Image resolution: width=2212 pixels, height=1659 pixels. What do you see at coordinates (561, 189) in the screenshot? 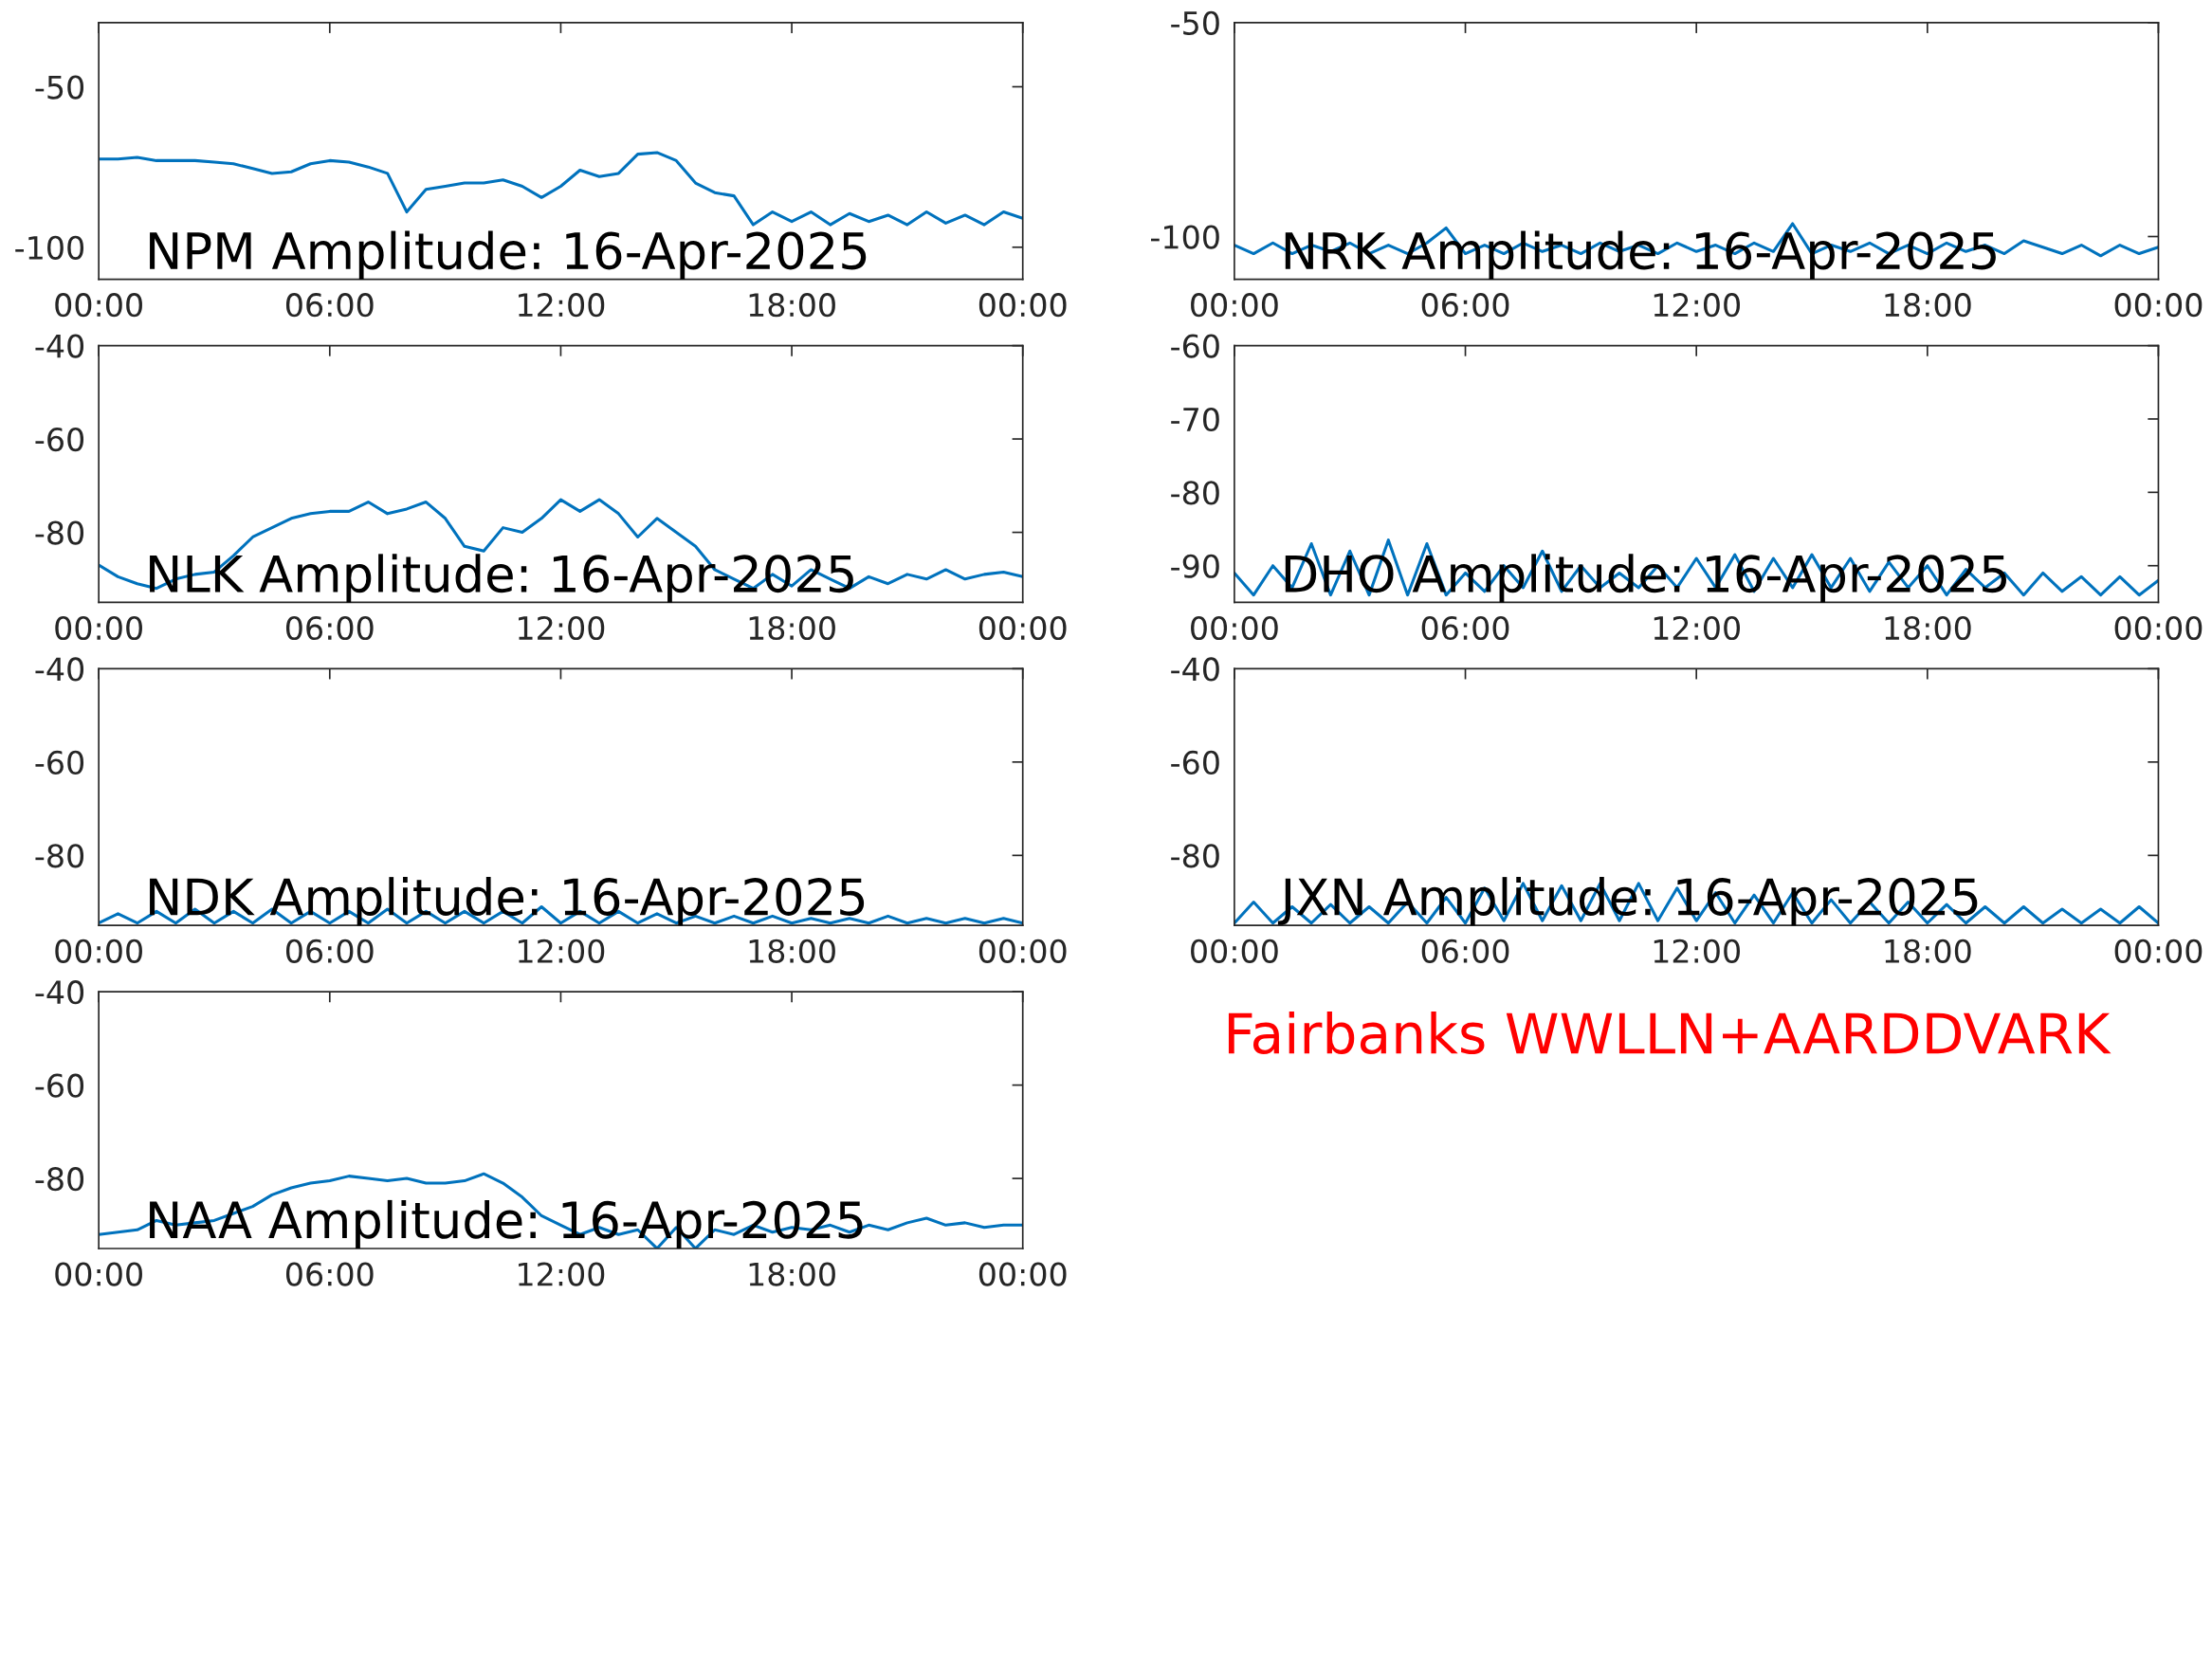
I see `line-series` at bounding box center [561, 189].